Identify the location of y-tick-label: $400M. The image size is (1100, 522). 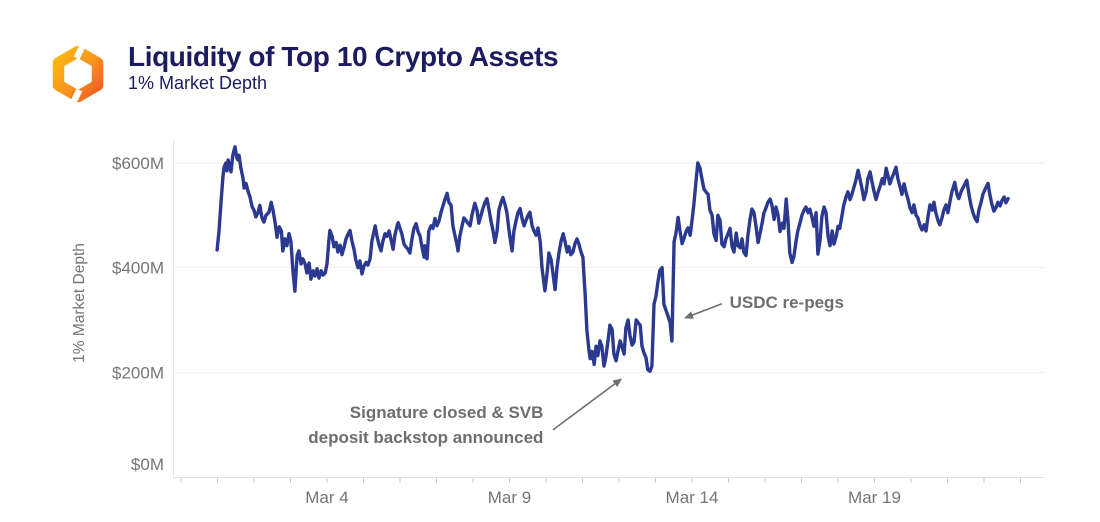
(138, 268).